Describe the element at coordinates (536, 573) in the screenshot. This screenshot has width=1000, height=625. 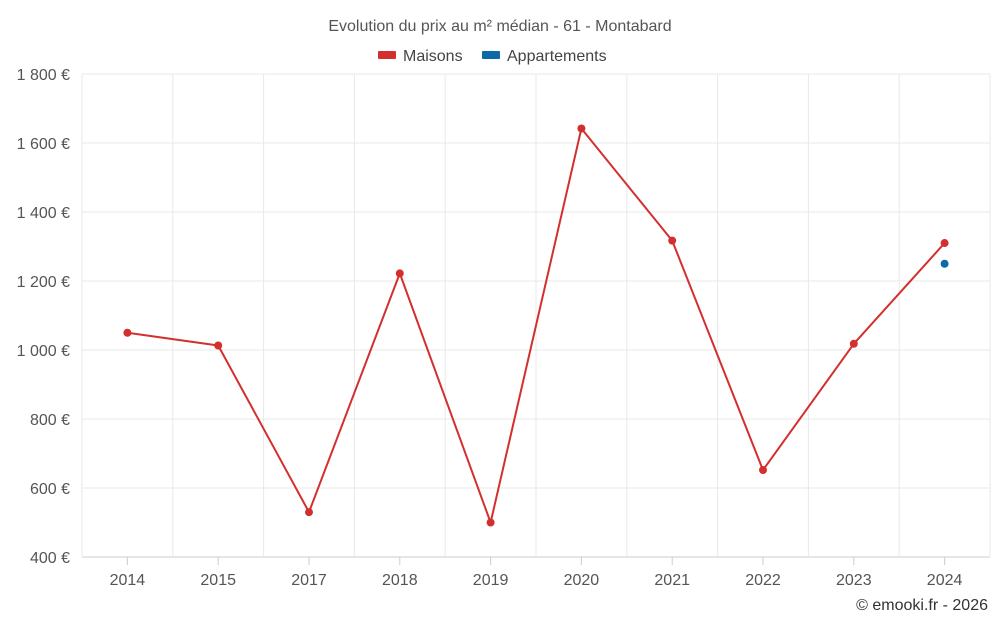
I see `x-axis: 2014 2015 2017 2018 2019 2020 2021 2022 2023 2024` at that location.